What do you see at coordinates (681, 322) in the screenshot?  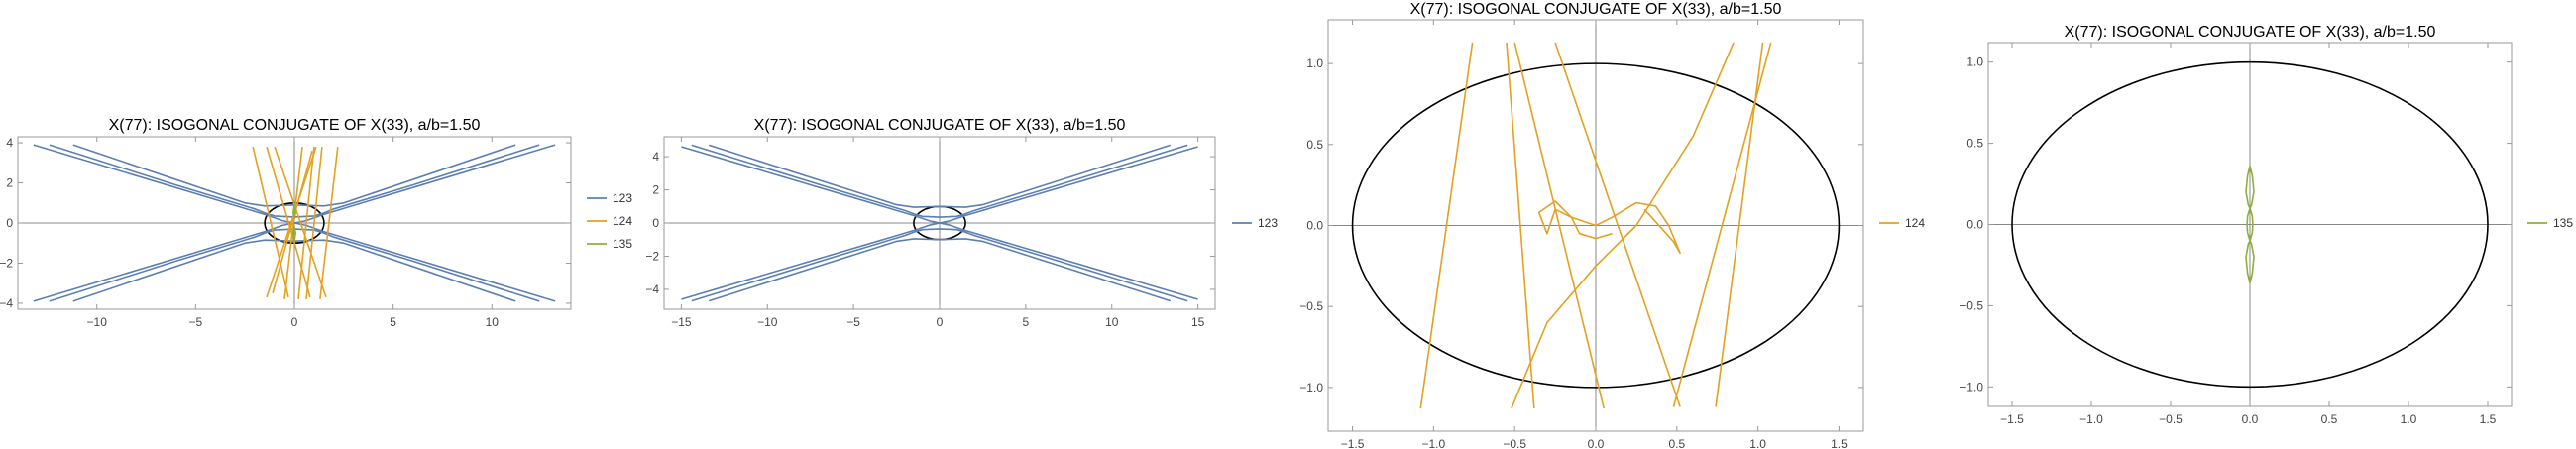 I see `x-tick-label: −15` at bounding box center [681, 322].